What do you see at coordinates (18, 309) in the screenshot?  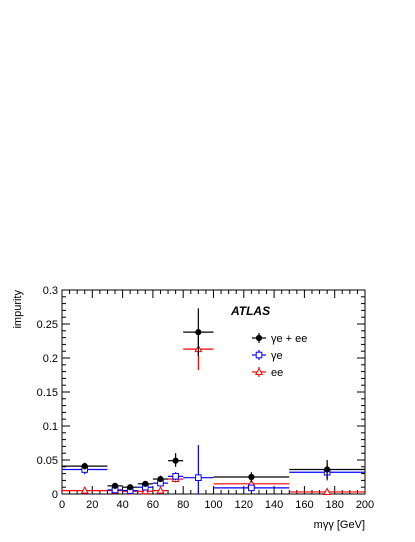 I see `y-axis-title: impurity` at bounding box center [18, 309].